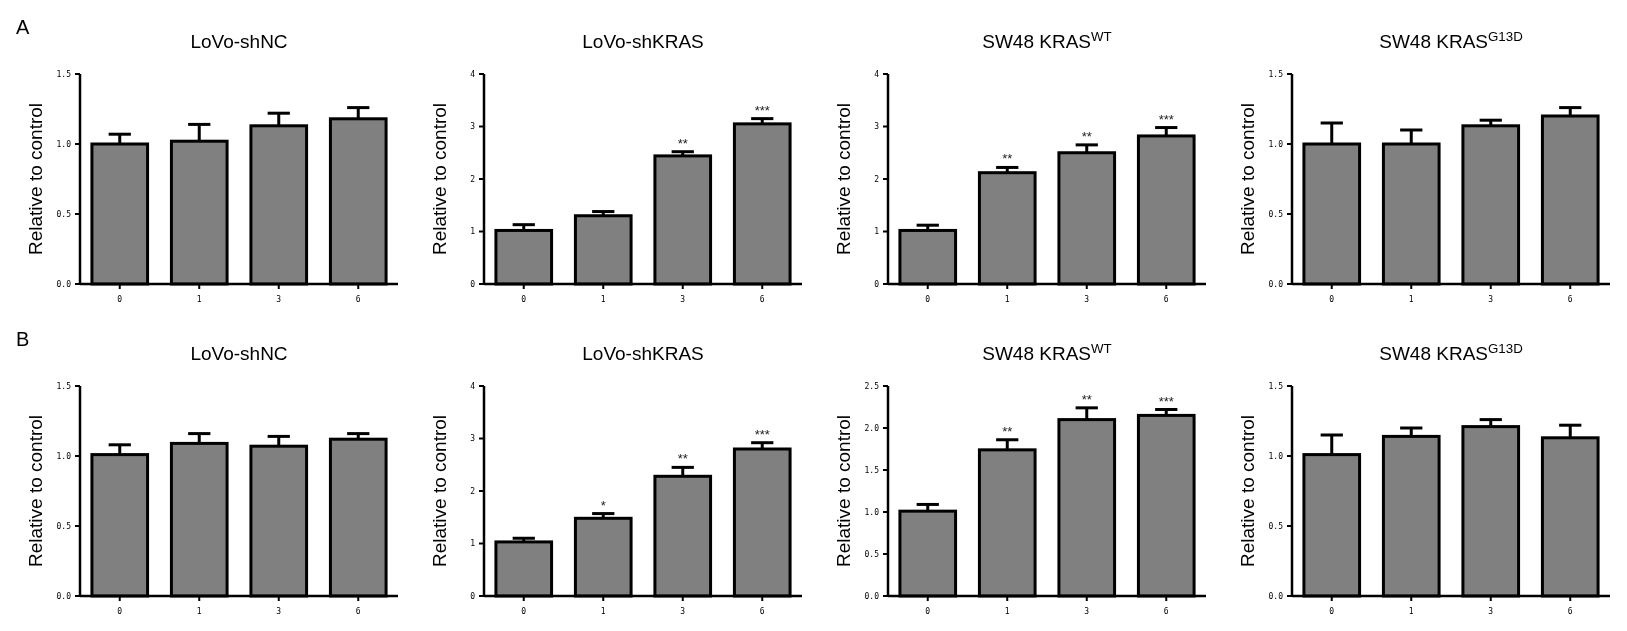  What do you see at coordinates (23, 339) in the screenshot?
I see `text: B` at bounding box center [23, 339].